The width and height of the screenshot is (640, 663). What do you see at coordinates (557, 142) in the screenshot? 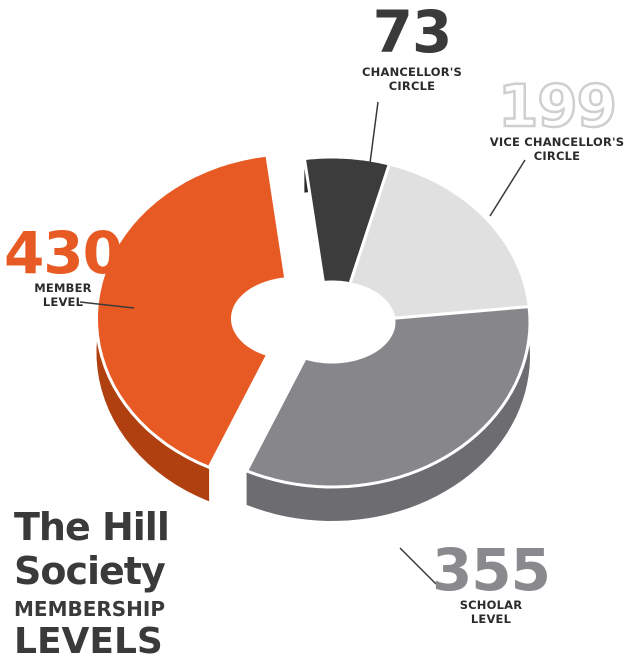
I see `category-label-vice-chancellors-circle-1: VICE CHANCELLOR'S` at bounding box center [557, 142].